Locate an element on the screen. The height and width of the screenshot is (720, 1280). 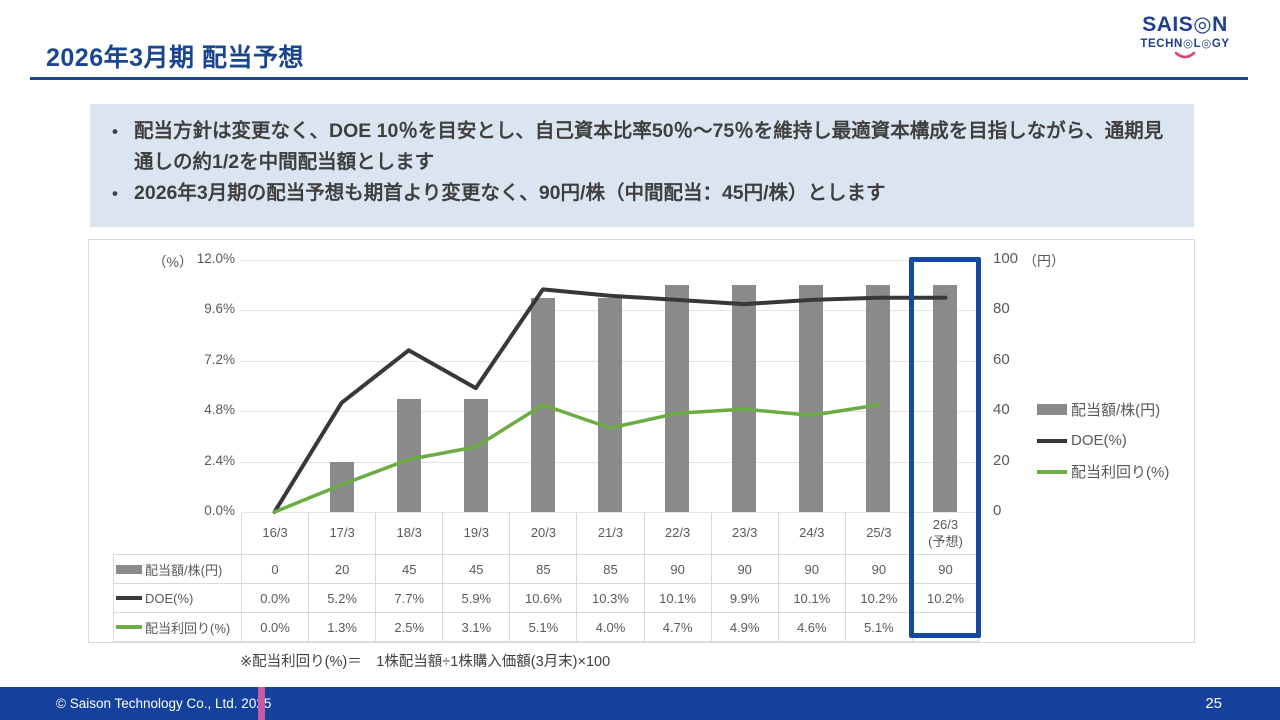
right-axis-tick: 20 is located at coordinates (1001, 460).